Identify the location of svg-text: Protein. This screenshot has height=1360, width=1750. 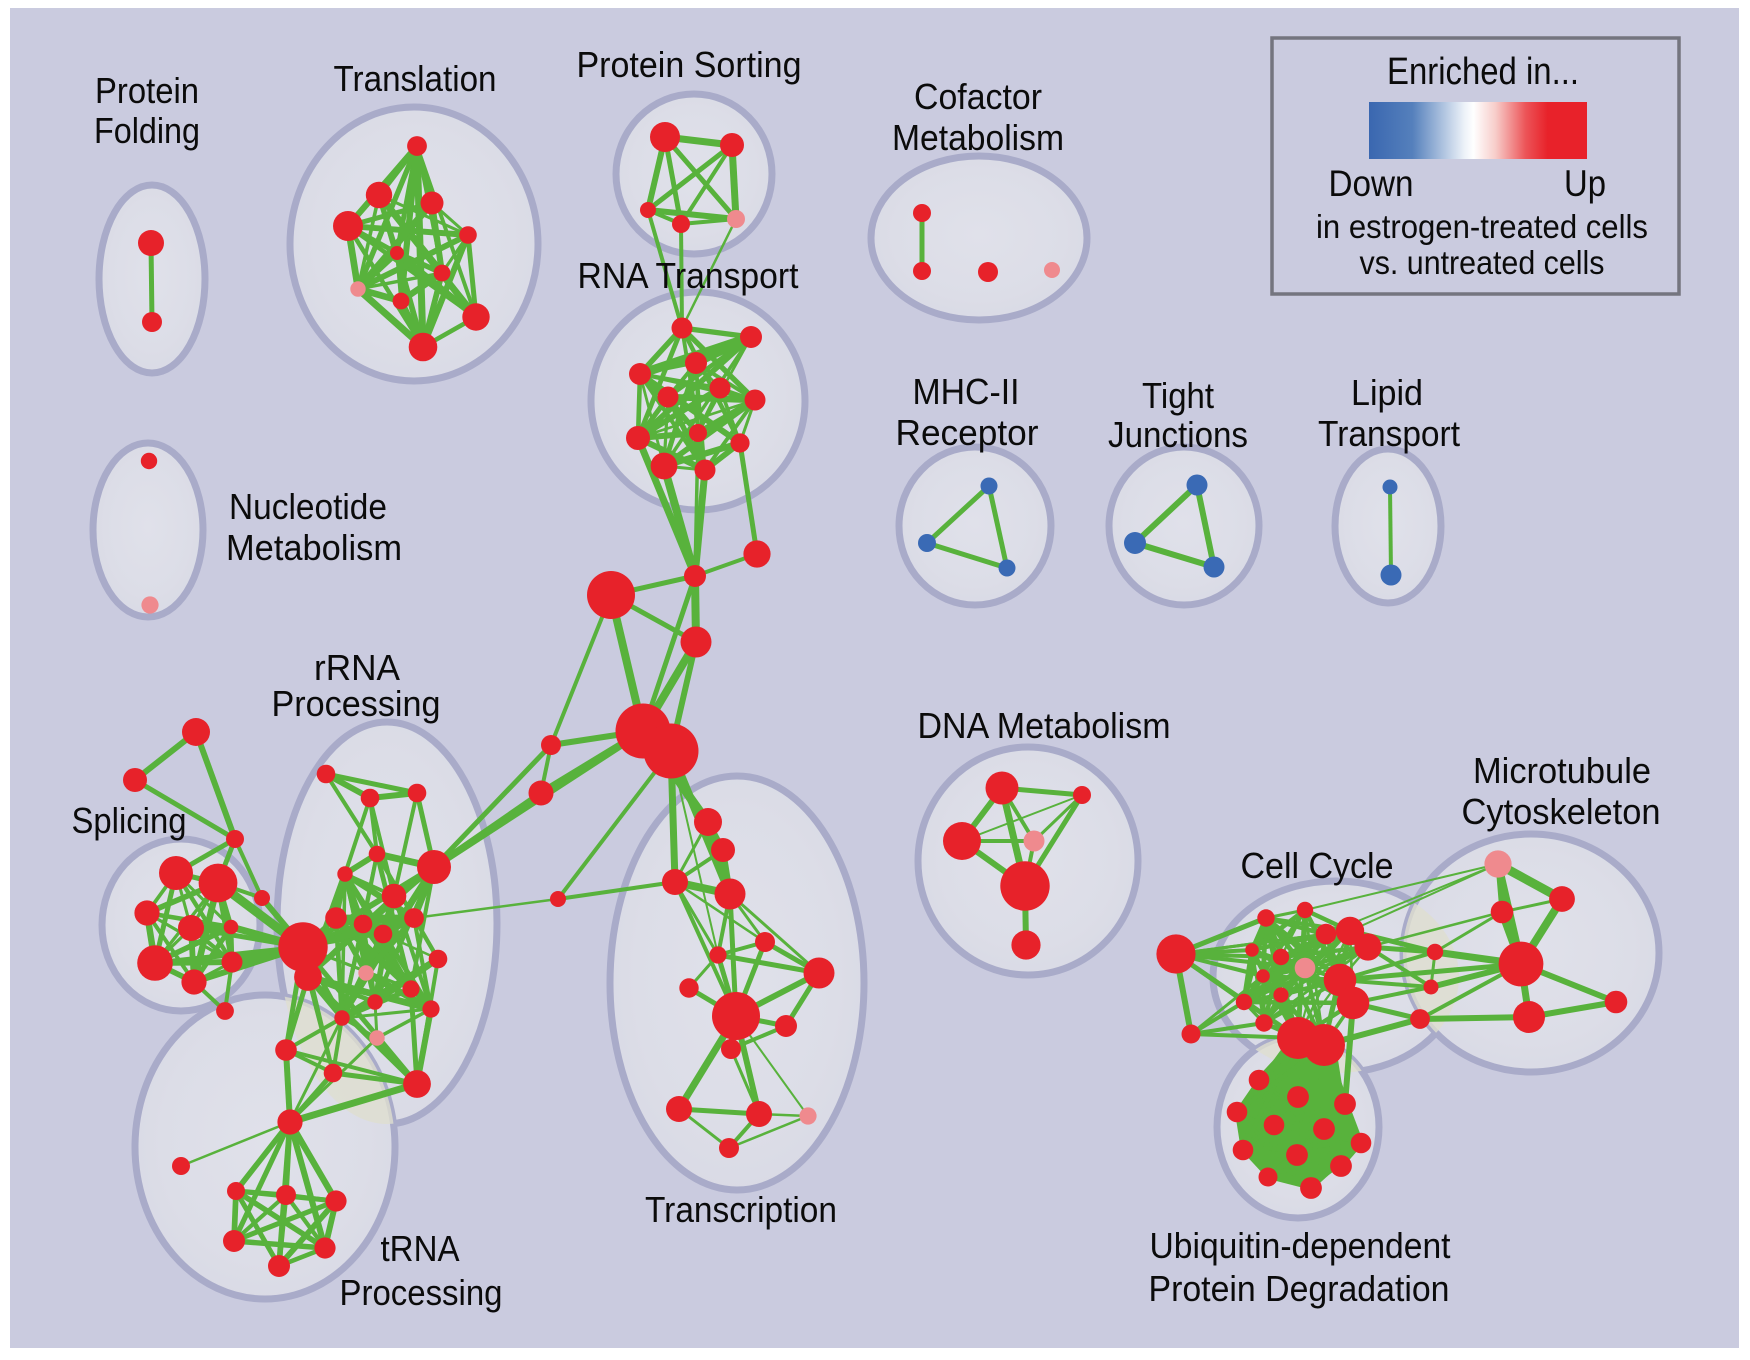
(147, 90).